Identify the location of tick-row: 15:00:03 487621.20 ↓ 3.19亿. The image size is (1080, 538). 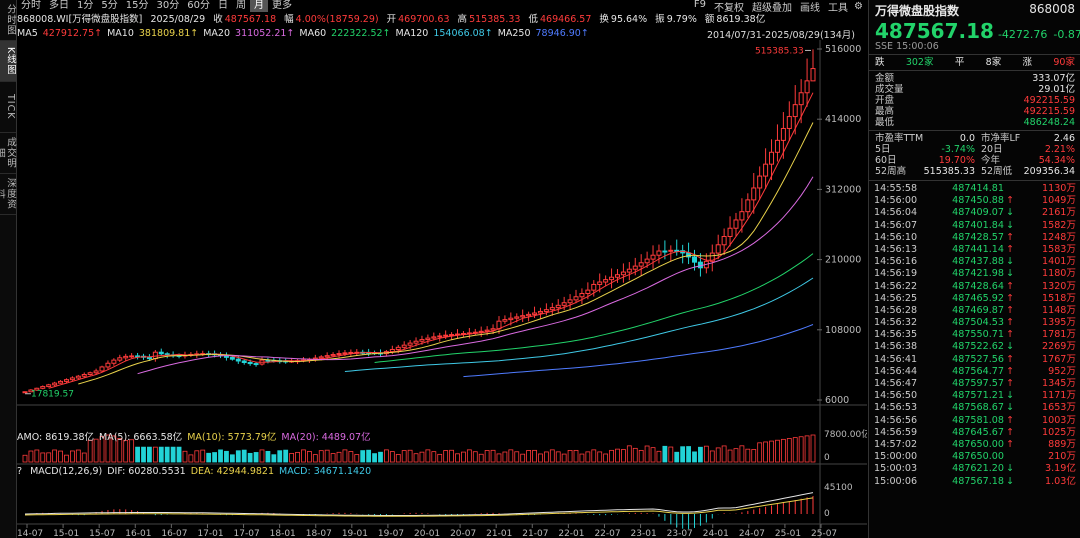
(974, 469).